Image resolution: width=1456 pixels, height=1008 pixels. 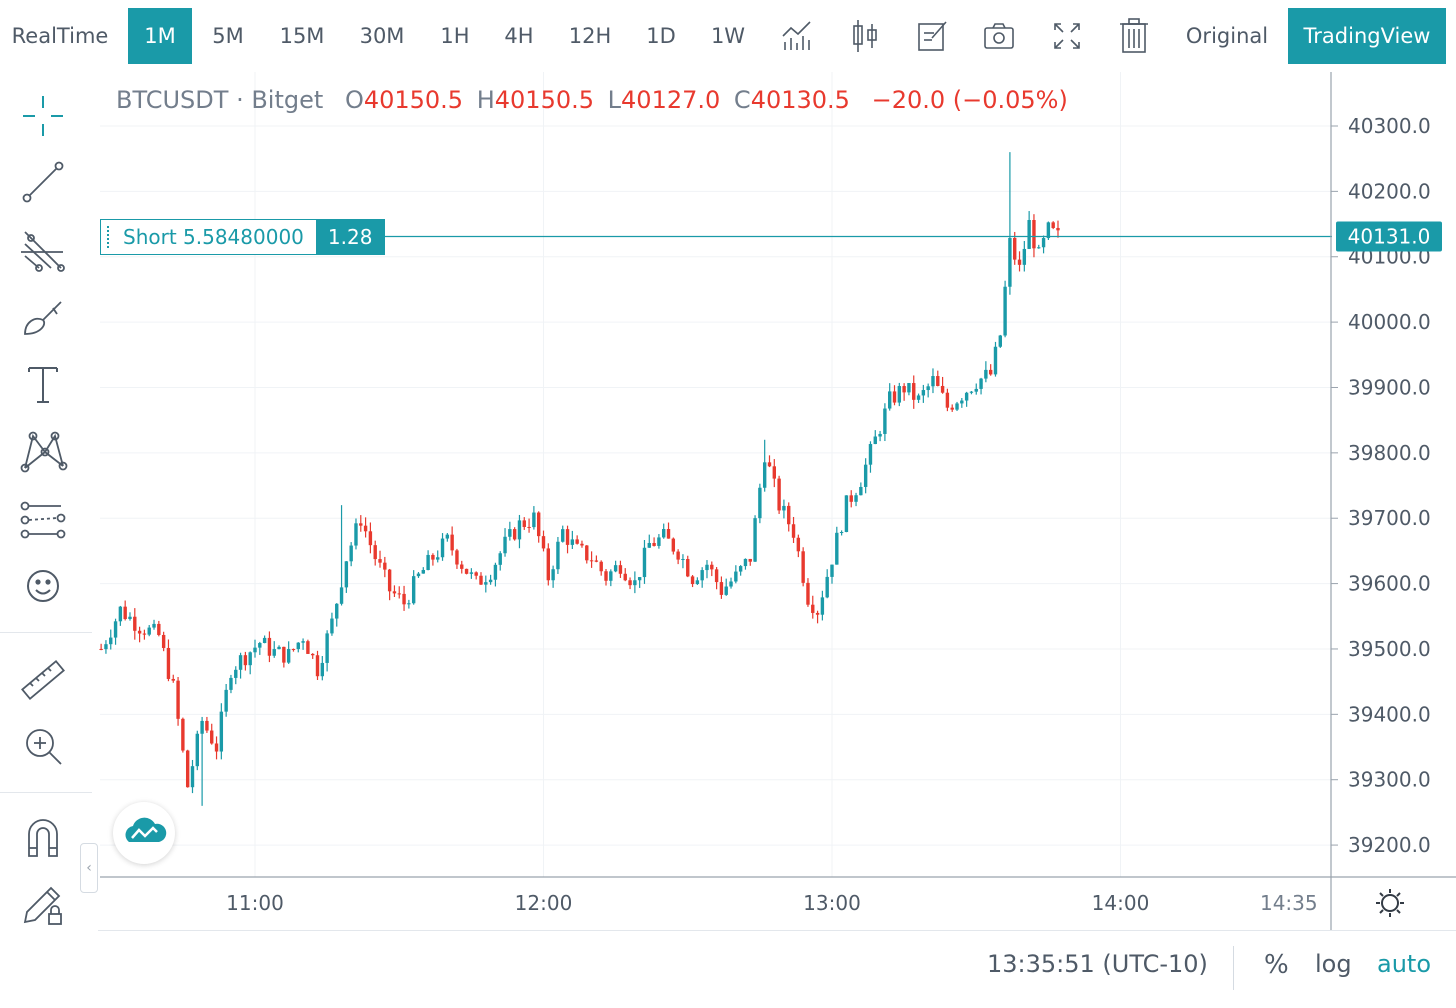 I want to click on brush-icon, so click(x=43, y=318).